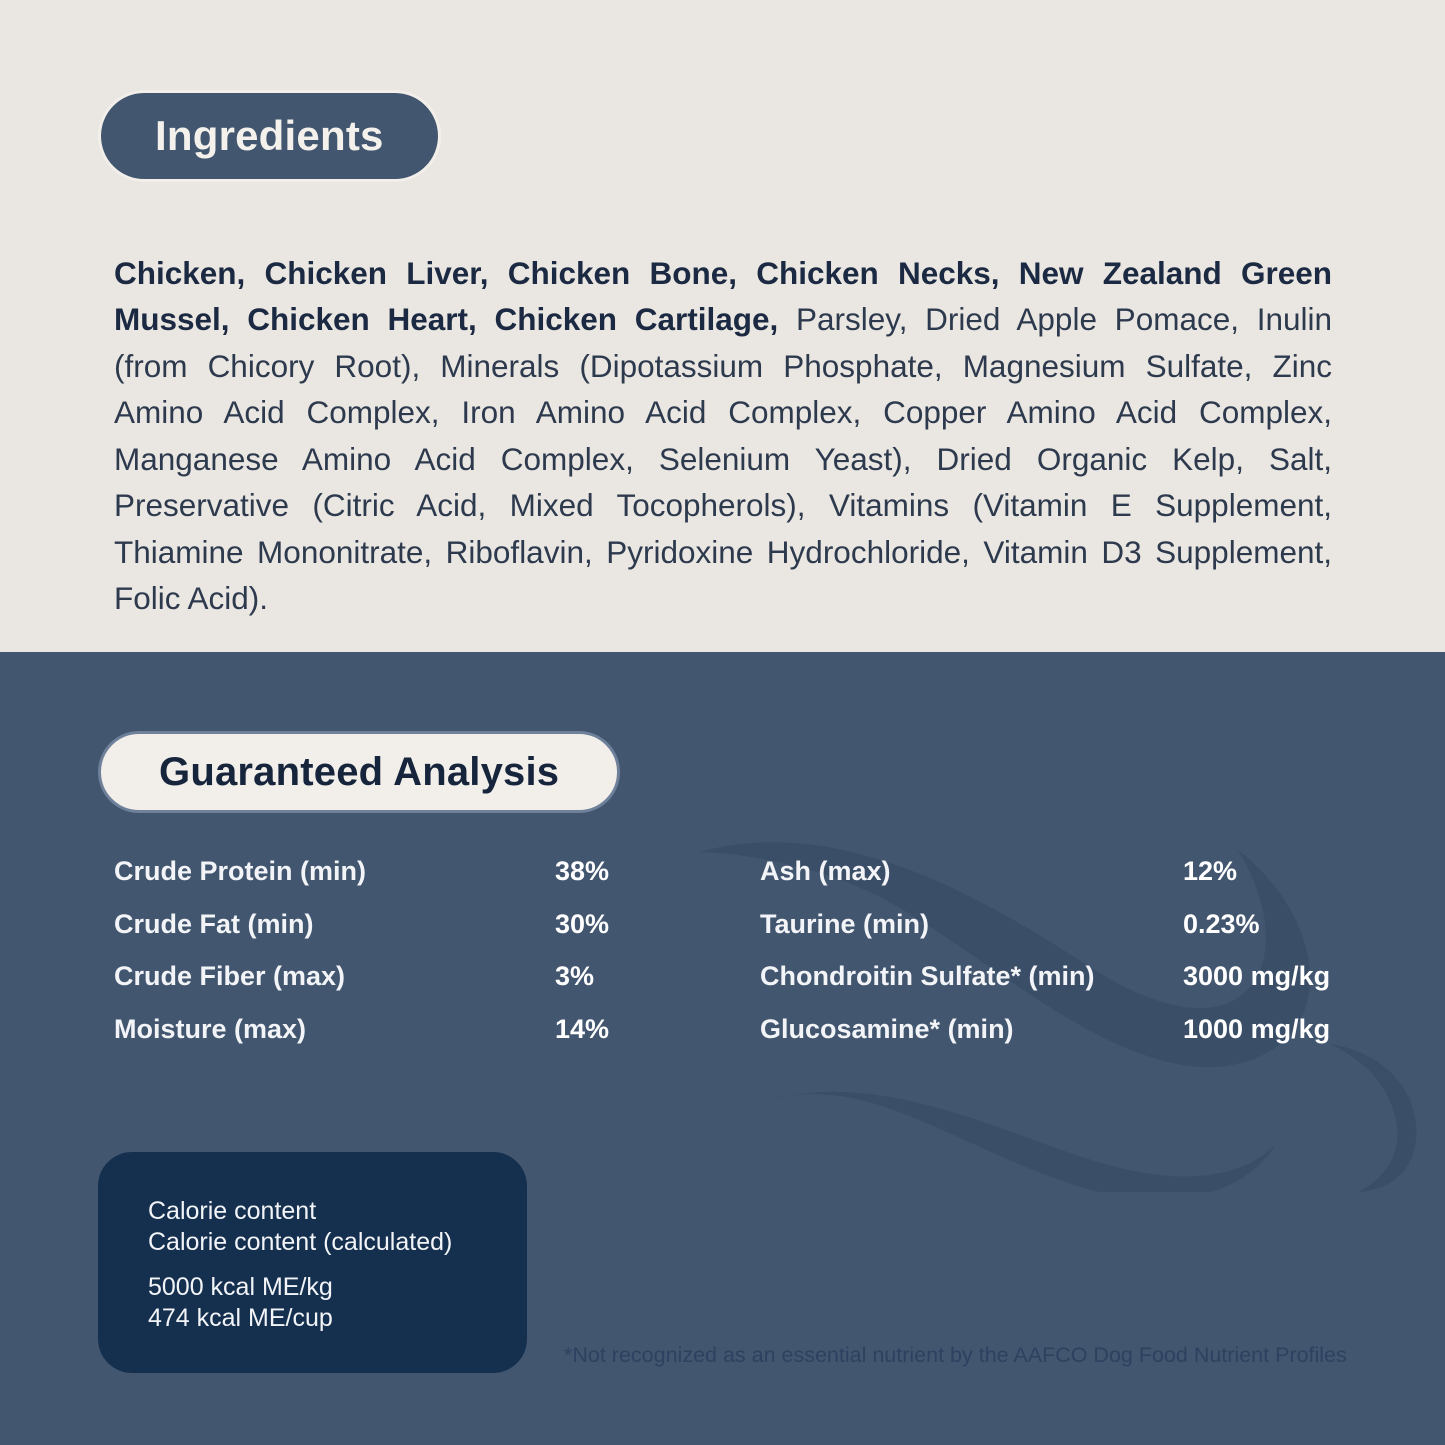 The height and width of the screenshot is (1445, 1445). I want to click on analysis-value: 38%, so click(582, 871).